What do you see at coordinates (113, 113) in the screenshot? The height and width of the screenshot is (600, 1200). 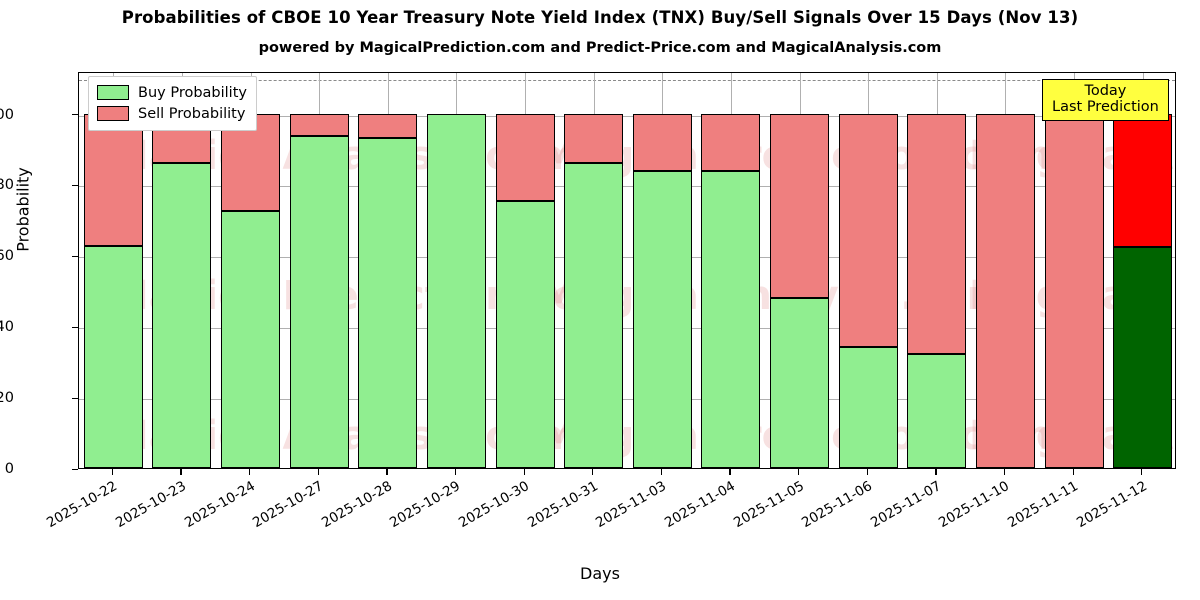 I see `legend-swatch-sell` at bounding box center [113, 113].